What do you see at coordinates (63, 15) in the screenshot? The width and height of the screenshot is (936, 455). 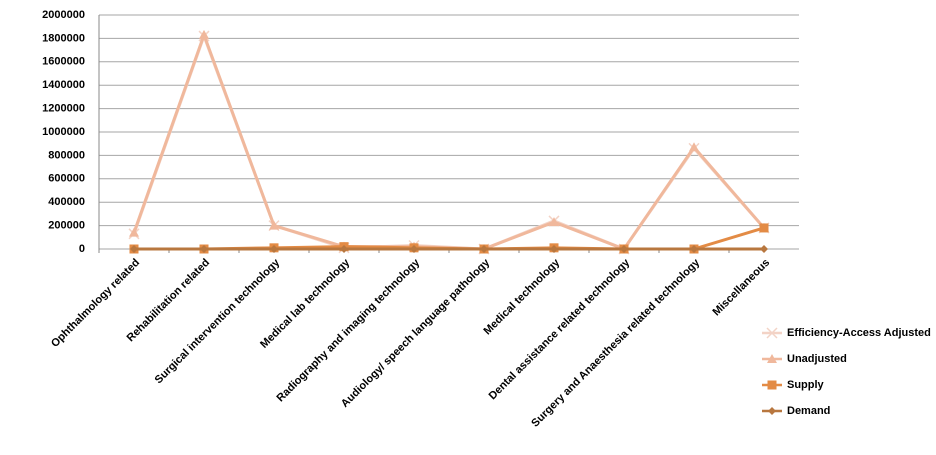 I see `y-tick-label: 2000000` at bounding box center [63, 15].